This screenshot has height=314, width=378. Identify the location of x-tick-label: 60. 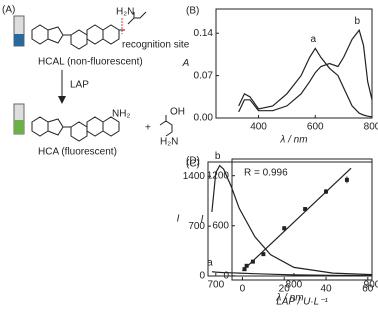
(368, 289).